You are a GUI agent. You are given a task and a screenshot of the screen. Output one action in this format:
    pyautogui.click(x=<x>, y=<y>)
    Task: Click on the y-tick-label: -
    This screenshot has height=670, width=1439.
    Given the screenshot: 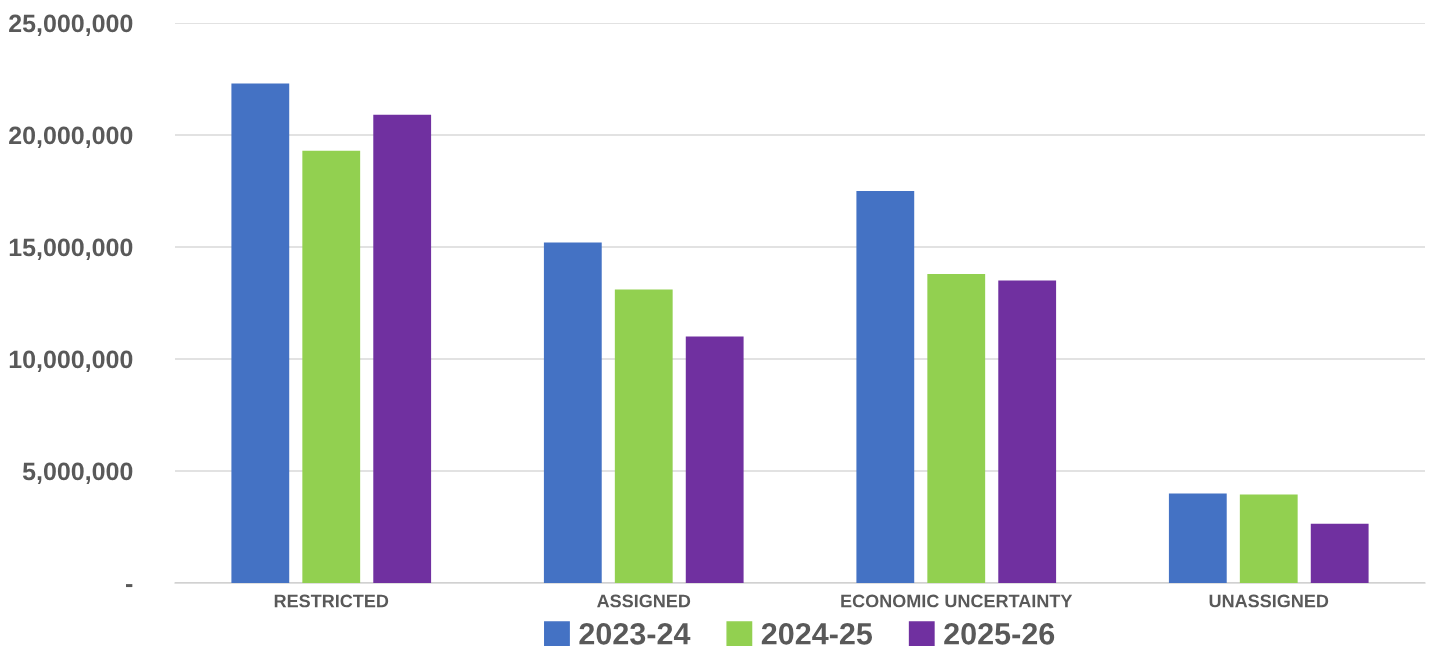 What is the action you would take?
    pyautogui.click(x=129, y=586)
    